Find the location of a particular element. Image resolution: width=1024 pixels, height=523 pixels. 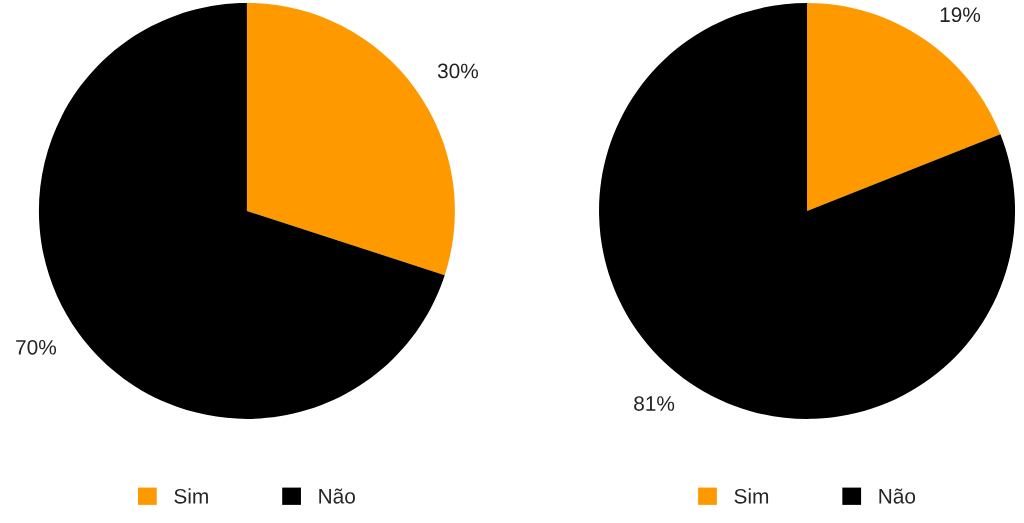

data-label: 19% is located at coordinates (960, 15).